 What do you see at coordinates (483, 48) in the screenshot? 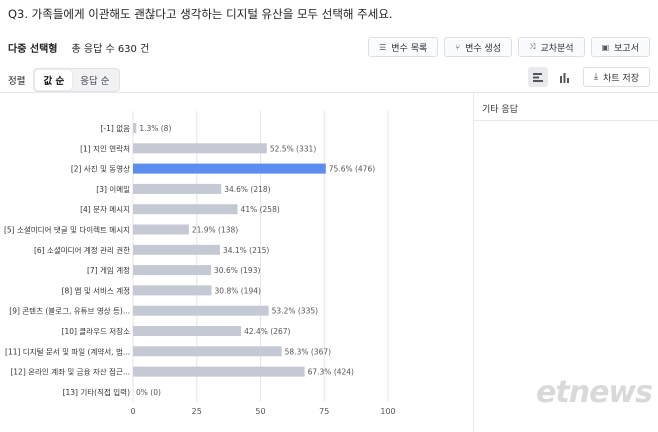
I see `create-variable-label: 변수 생성` at bounding box center [483, 48].